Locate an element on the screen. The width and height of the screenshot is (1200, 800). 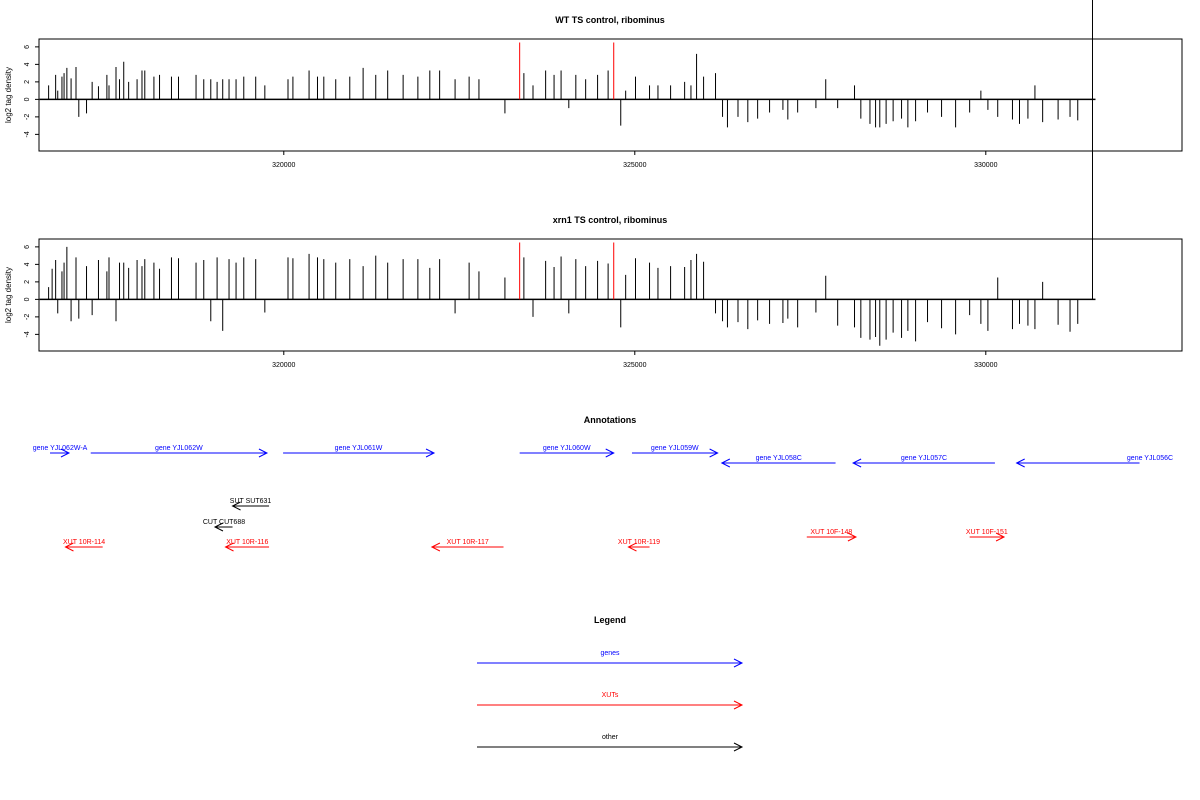
feature-gene: gene YJL058C is located at coordinates (778, 461).